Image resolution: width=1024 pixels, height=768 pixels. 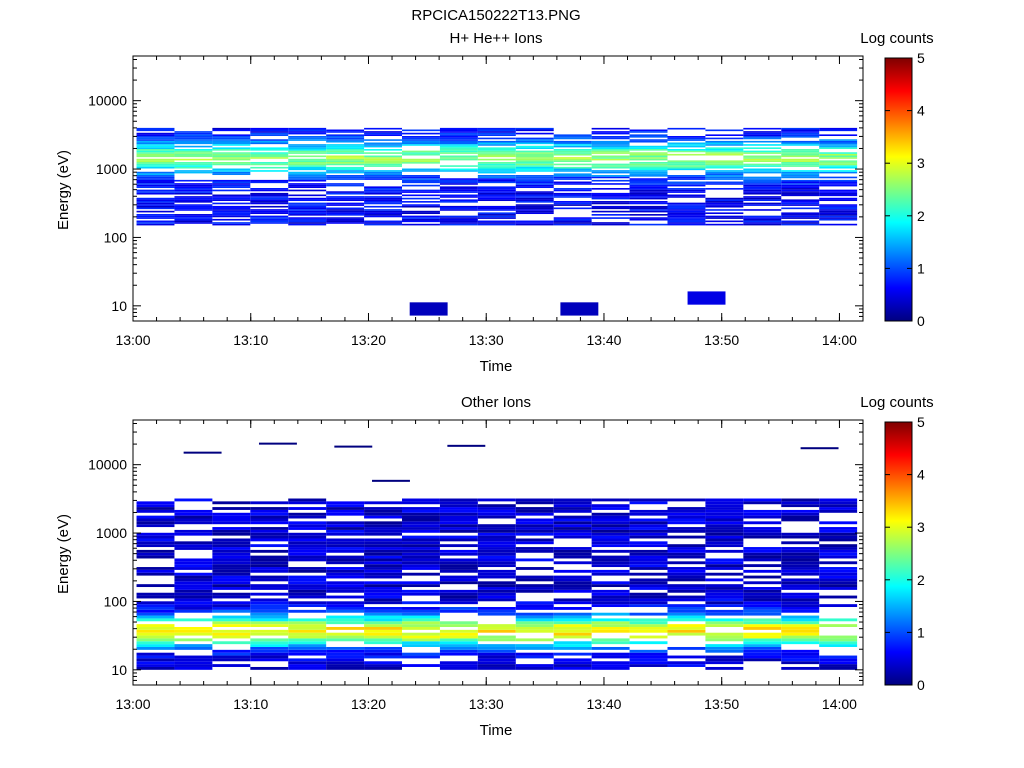 I want to click on x-tick-label: 14:00, so click(x=839, y=704).